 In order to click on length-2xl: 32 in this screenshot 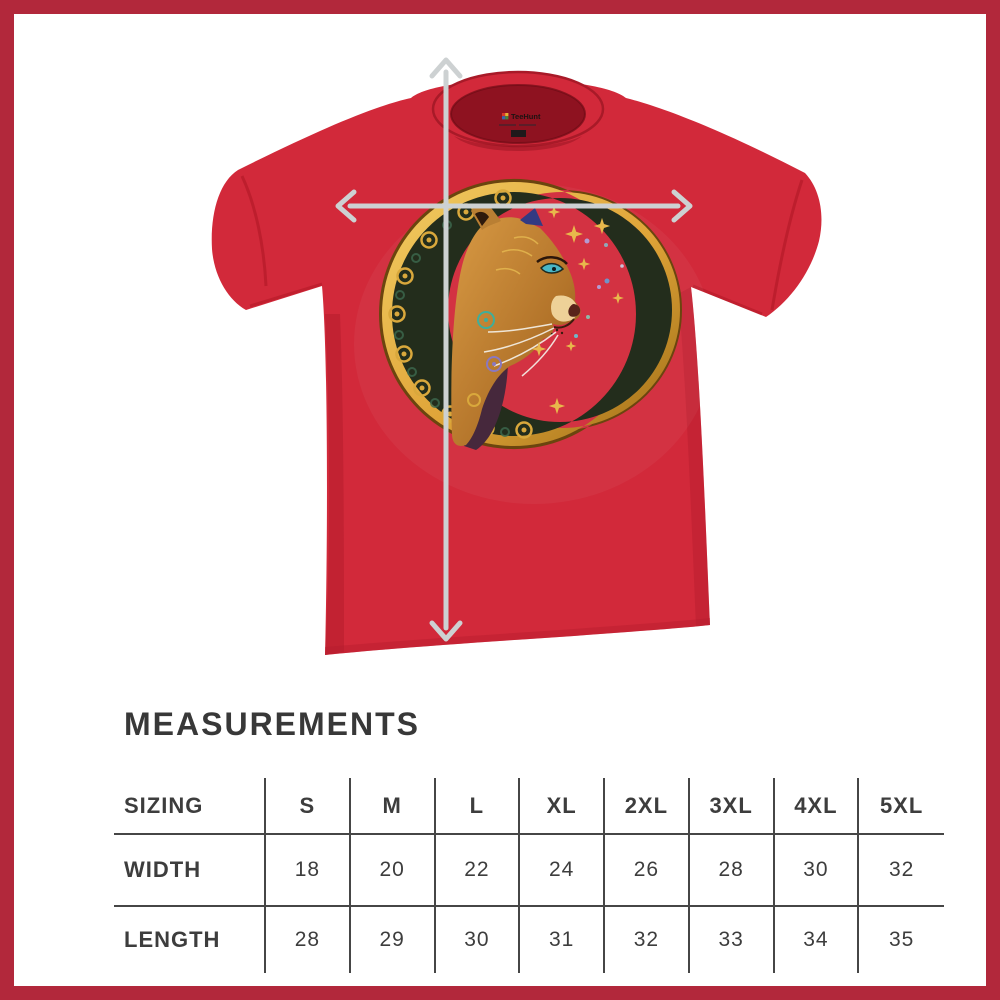, I will do `click(647, 940)`.